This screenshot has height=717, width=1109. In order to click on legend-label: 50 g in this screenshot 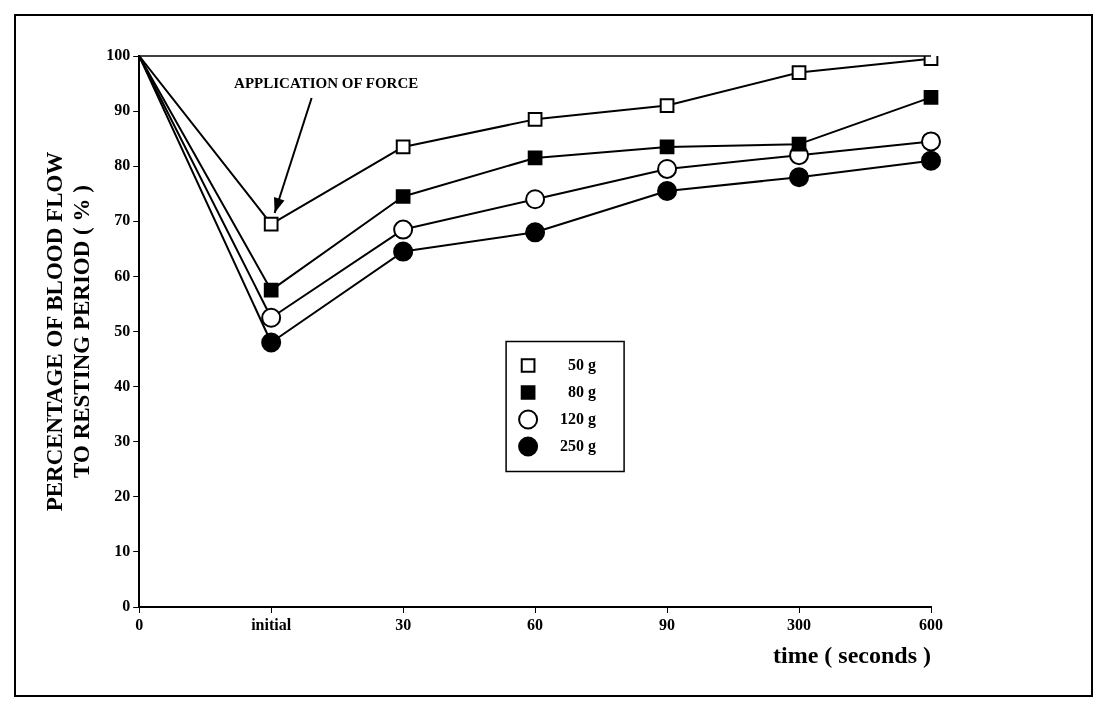, I will do `click(582, 364)`.